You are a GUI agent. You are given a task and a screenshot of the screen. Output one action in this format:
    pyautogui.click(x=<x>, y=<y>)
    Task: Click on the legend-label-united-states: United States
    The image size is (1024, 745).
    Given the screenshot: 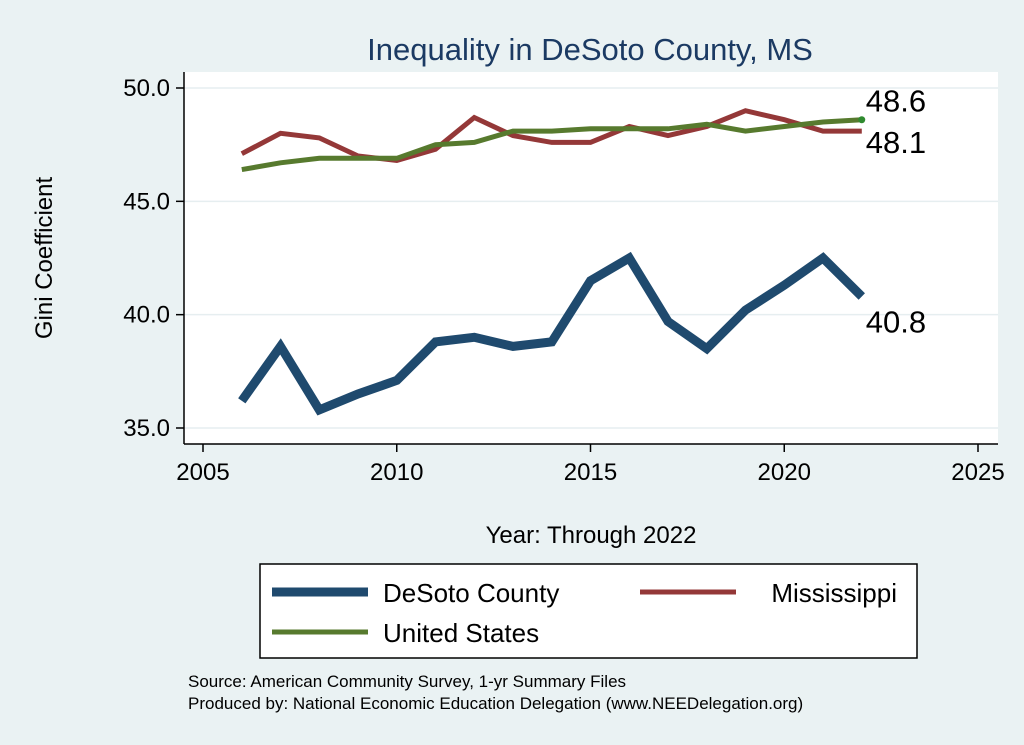 What is the action you would take?
    pyautogui.click(x=461, y=633)
    